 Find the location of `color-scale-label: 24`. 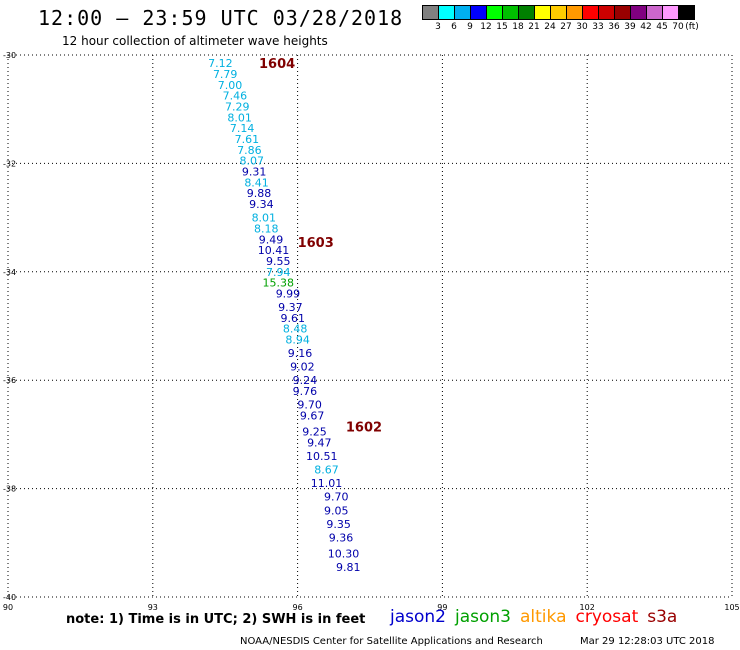

color-scale-label: 24 is located at coordinates (550, 27).